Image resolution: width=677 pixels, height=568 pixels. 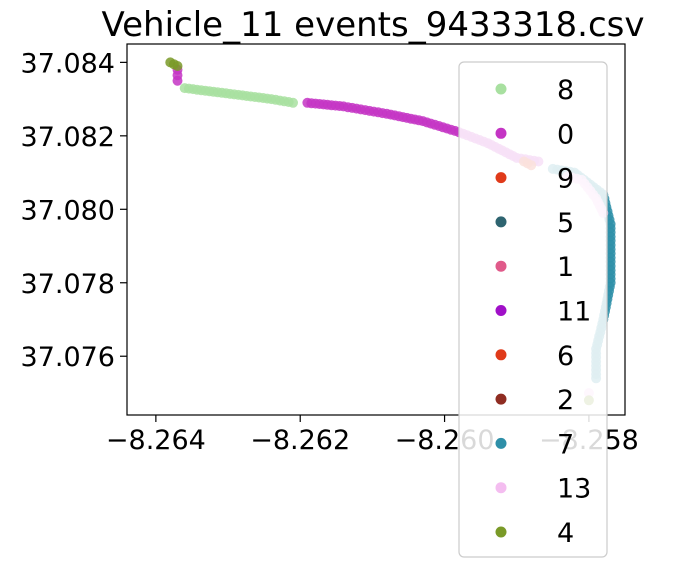 What do you see at coordinates (565, 223) in the screenshot?
I see `legend-label: 5` at bounding box center [565, 223].